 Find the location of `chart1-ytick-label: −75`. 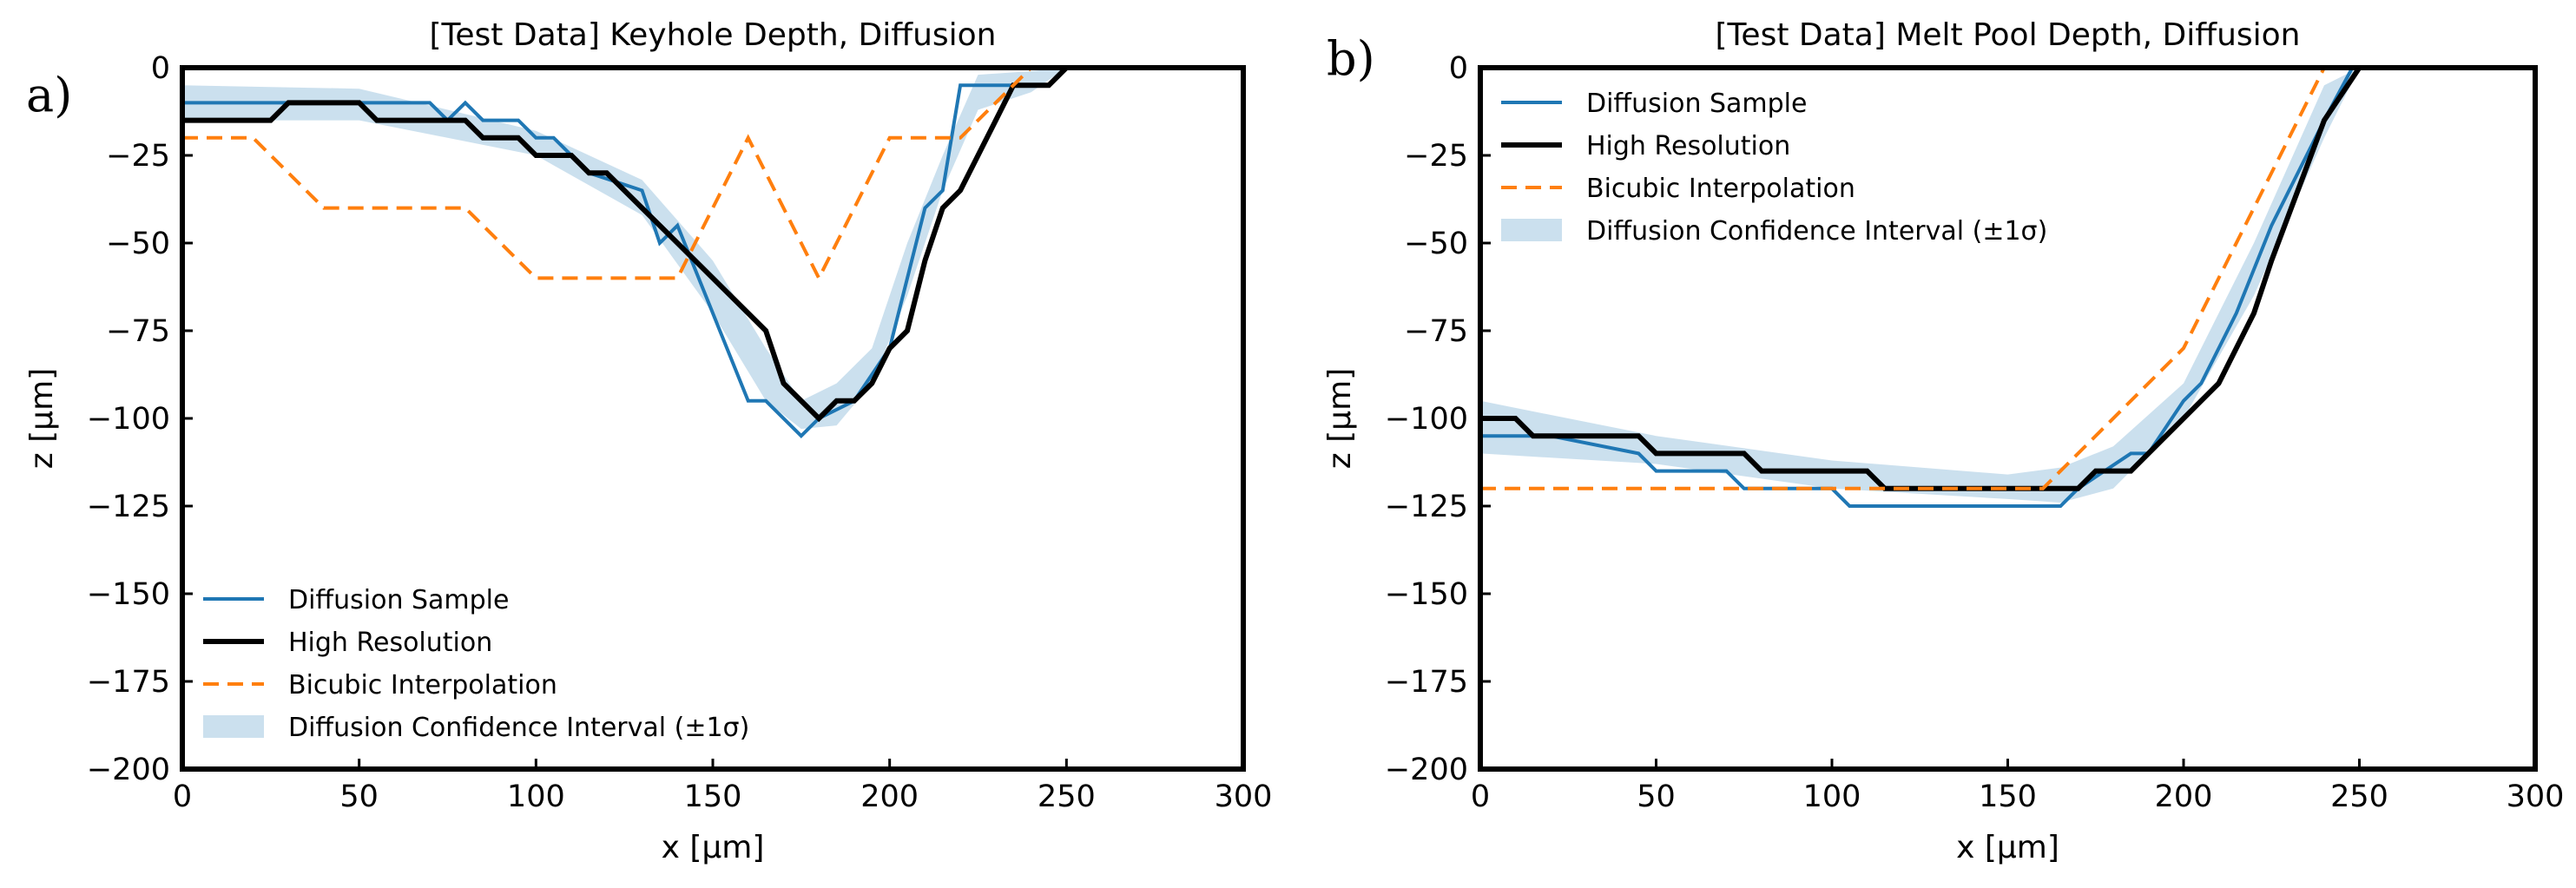

chart1-ytick-label: −75 is located at coordinates (138, 331).